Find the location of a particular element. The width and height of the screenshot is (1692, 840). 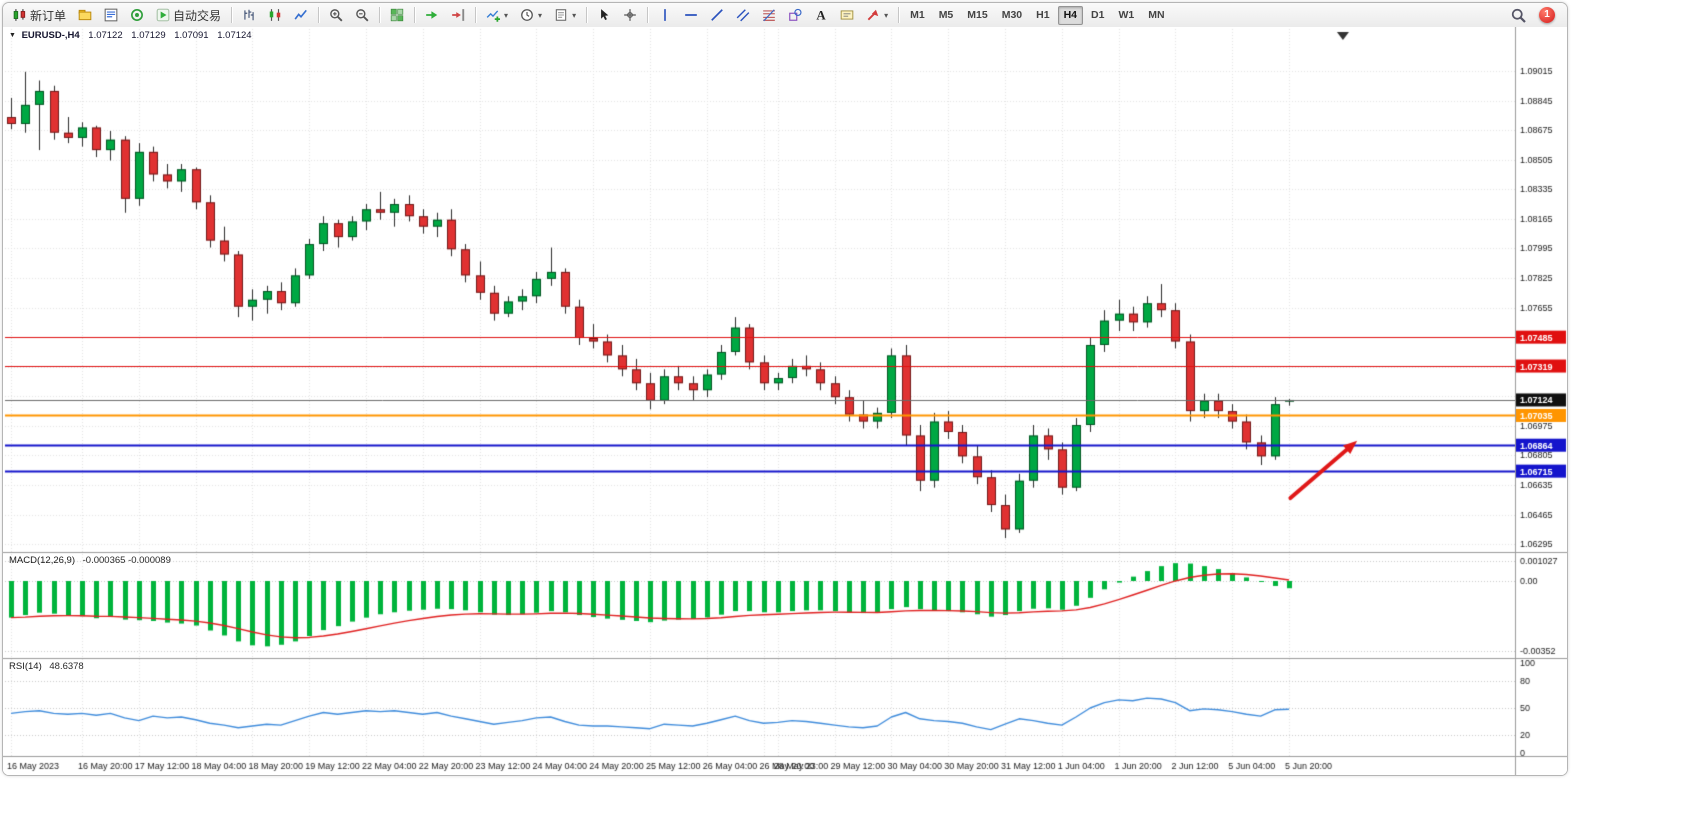

line-chart-icon is located at coordinates (301, 15).